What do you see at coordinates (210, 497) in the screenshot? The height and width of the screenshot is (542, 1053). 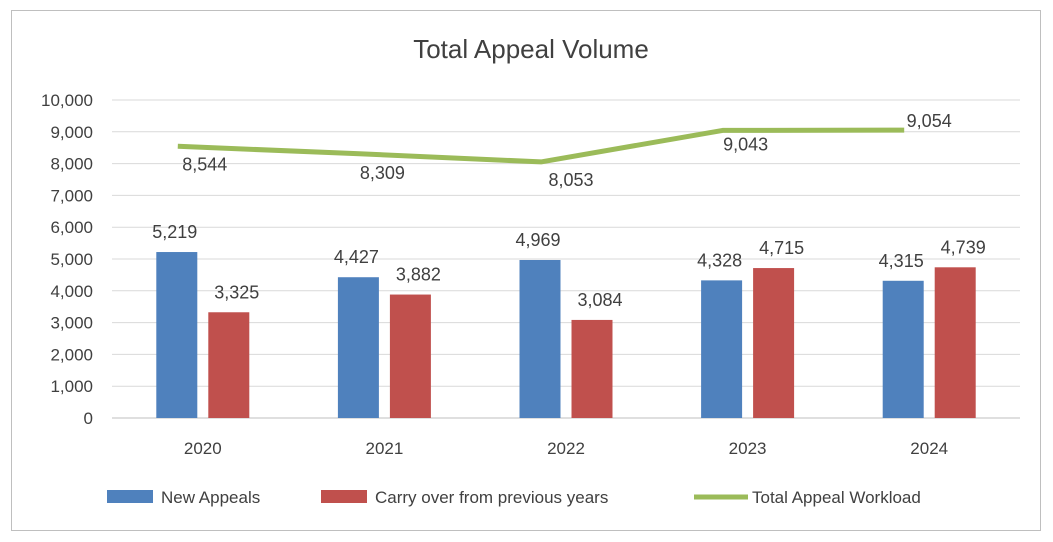 I see `legend-label: New Appeals` at bounding box center [210, 497].